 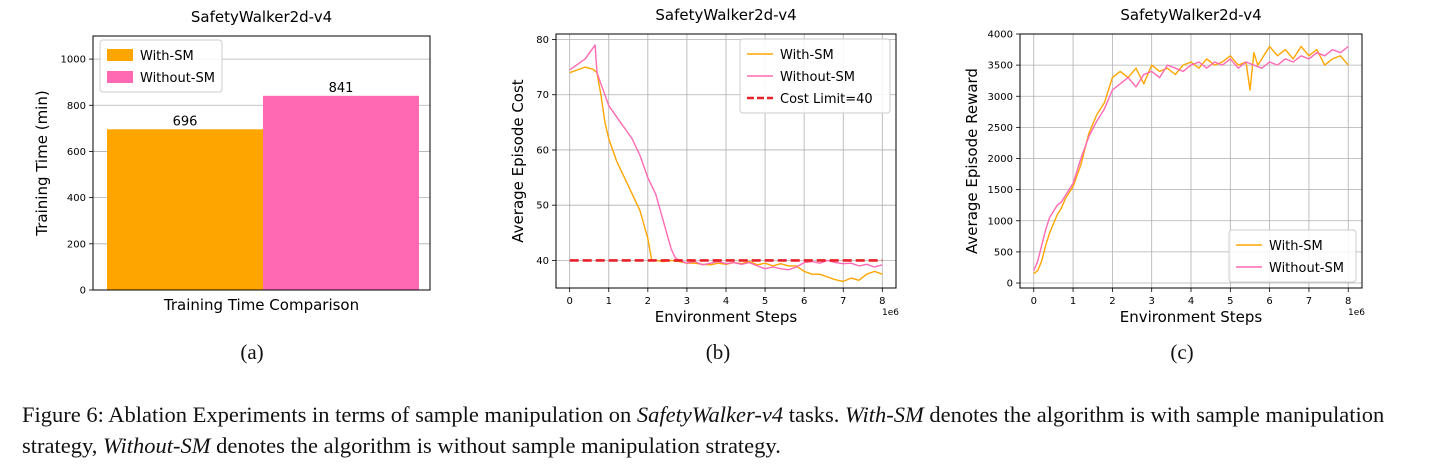 I want to click on y-tick-label: 2000, so click(x=1000, y=159).